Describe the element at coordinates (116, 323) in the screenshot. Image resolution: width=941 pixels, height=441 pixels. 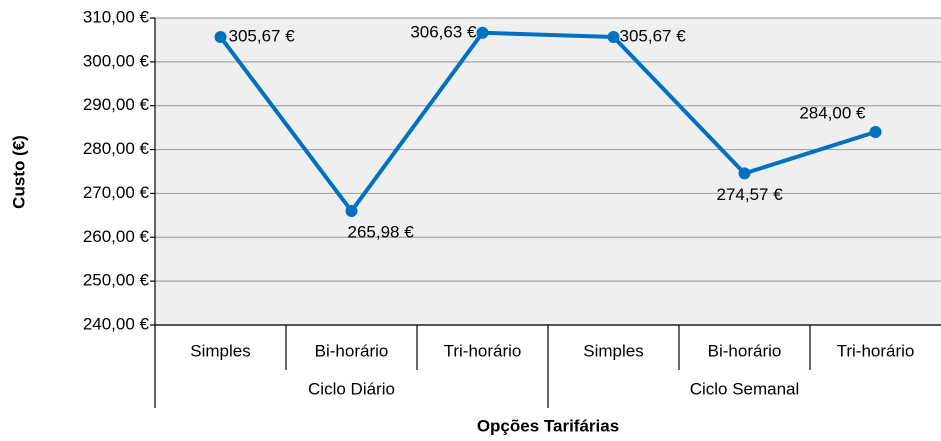
I see `y-tick-label: 240,00 €` at that location.